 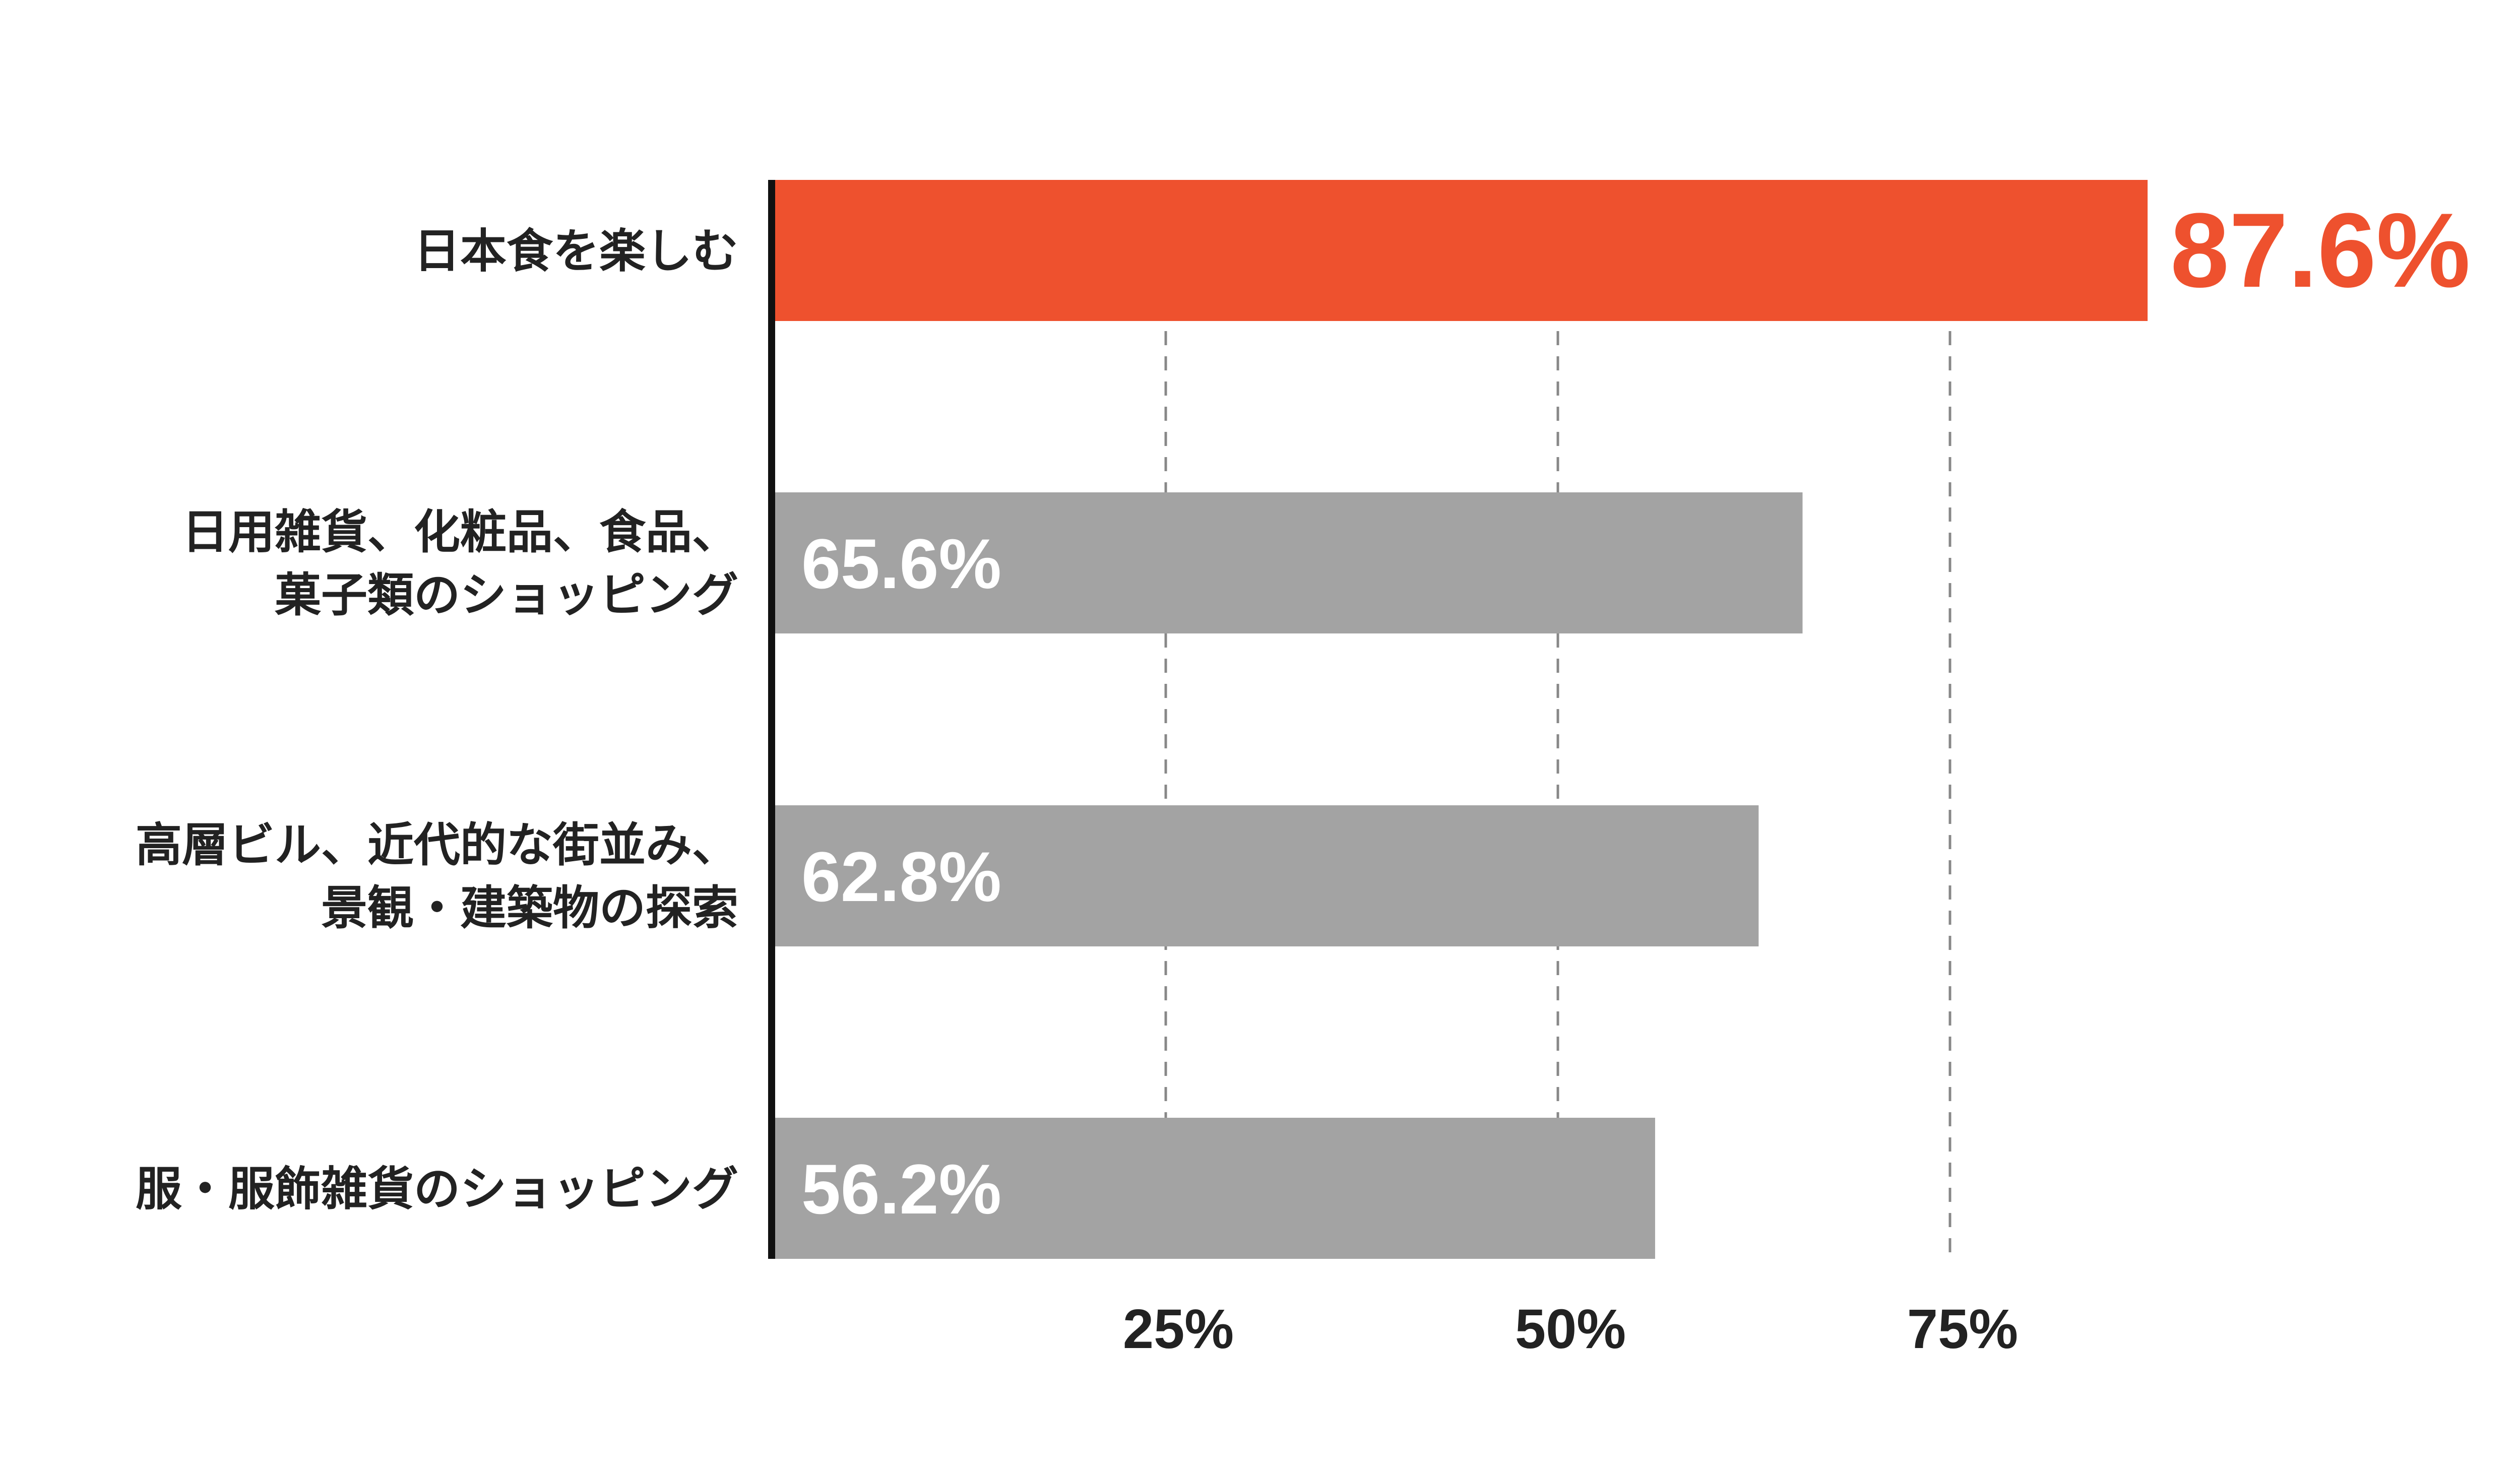 What do you see at coordinates (437, 845) in the screenshot?
I see `category-label: 高層ビル、近代的な街並み、` at bounding box center [437, 845].